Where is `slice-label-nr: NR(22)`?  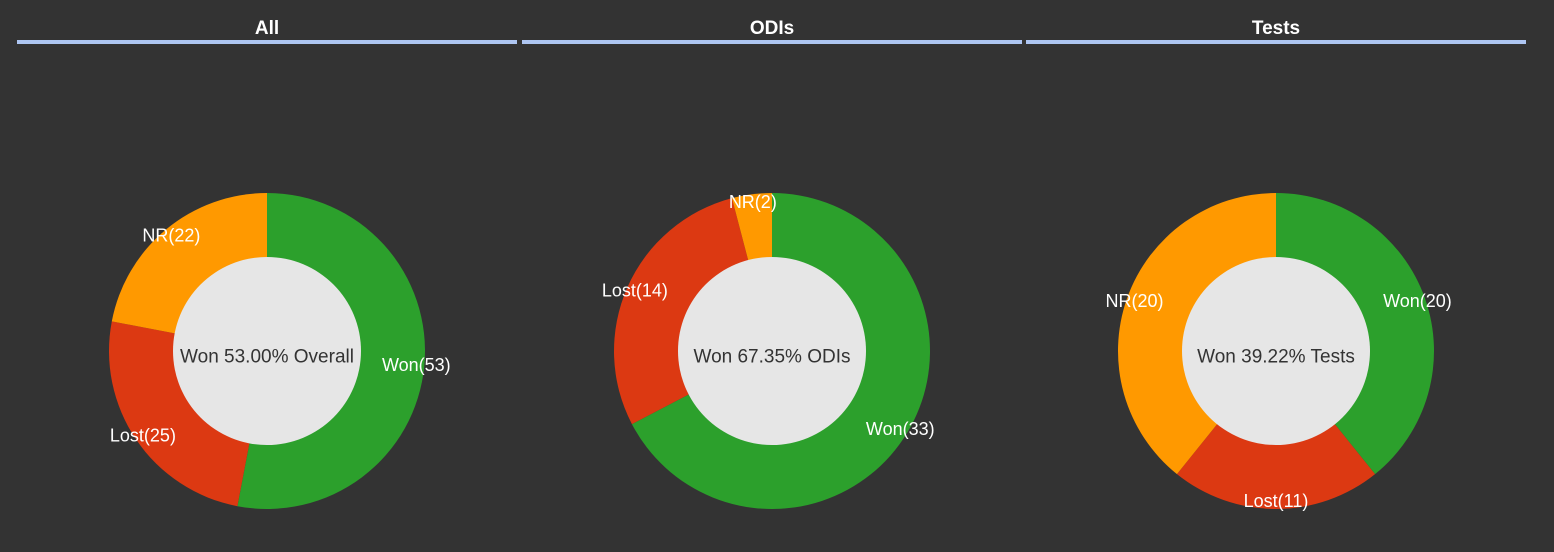
slice-label-nr: NR(22) is located at coordinates (171, 235).